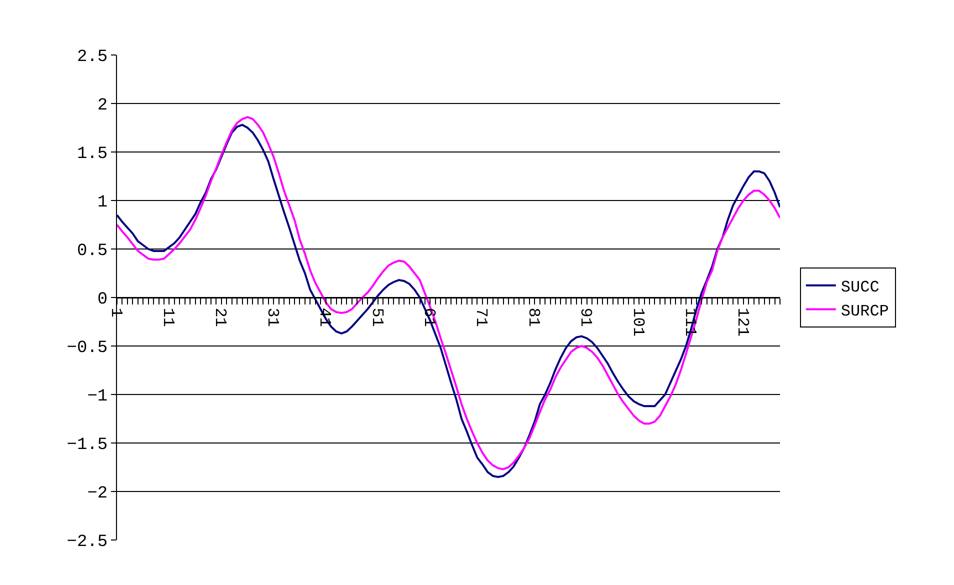 The image size is (954, 585). I want to click on x-tick-label: 101, so click(637, 322).